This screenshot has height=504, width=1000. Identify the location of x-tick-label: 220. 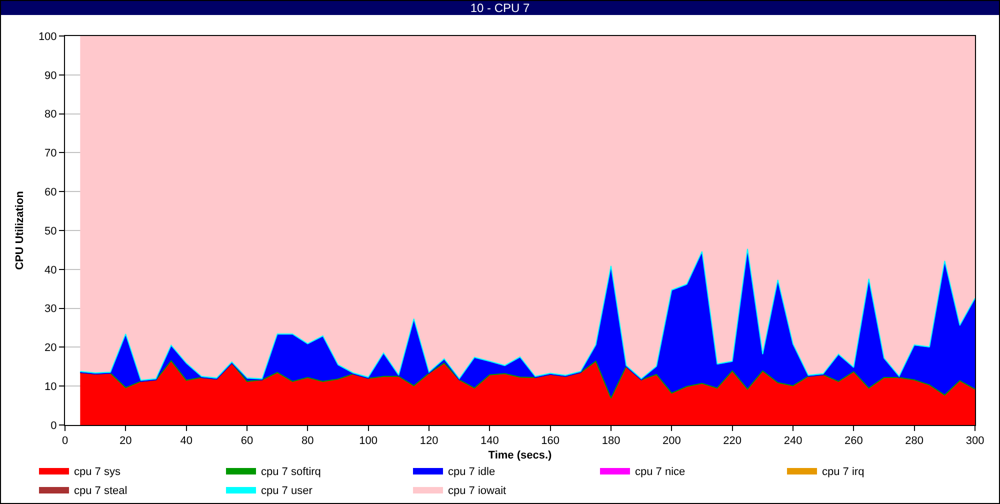
(732, 441).